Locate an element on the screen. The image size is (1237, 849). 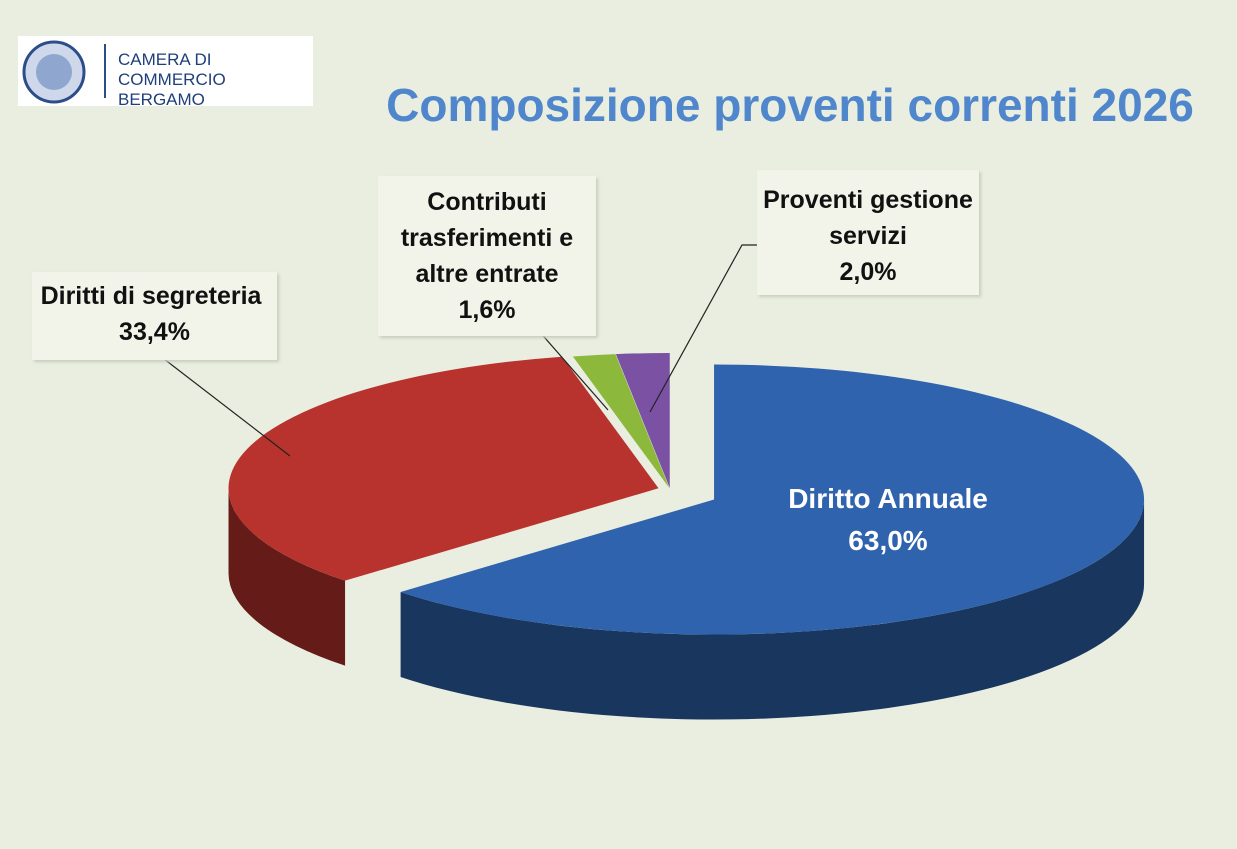
logo-line: CAMERA DI COMMERCIO is located at coordinates (172, 69).